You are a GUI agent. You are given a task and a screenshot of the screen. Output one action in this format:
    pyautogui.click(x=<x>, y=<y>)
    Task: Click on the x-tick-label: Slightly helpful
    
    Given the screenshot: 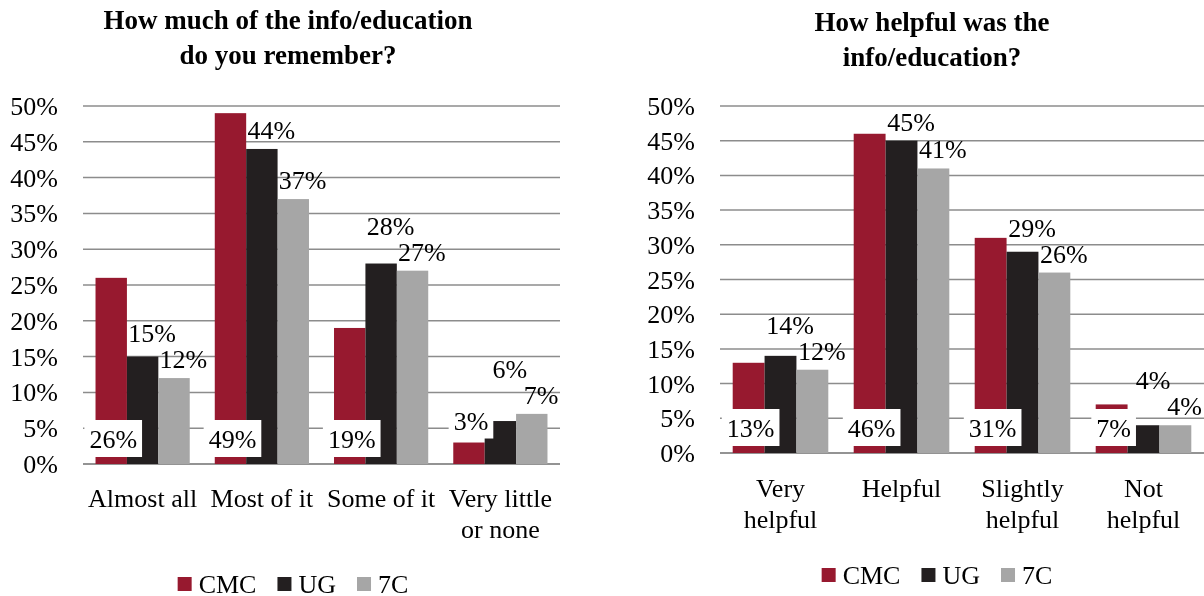 What is the action you would take?
    pyautogui.click(x=1022, y=504)
    